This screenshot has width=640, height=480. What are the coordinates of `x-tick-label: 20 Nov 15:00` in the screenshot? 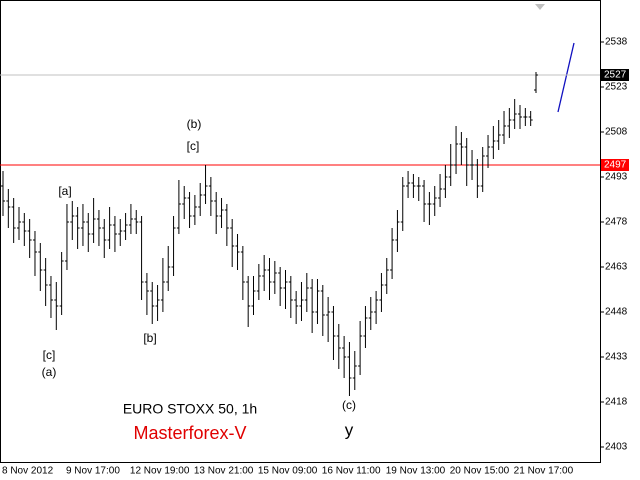 It's located at (480, 471).